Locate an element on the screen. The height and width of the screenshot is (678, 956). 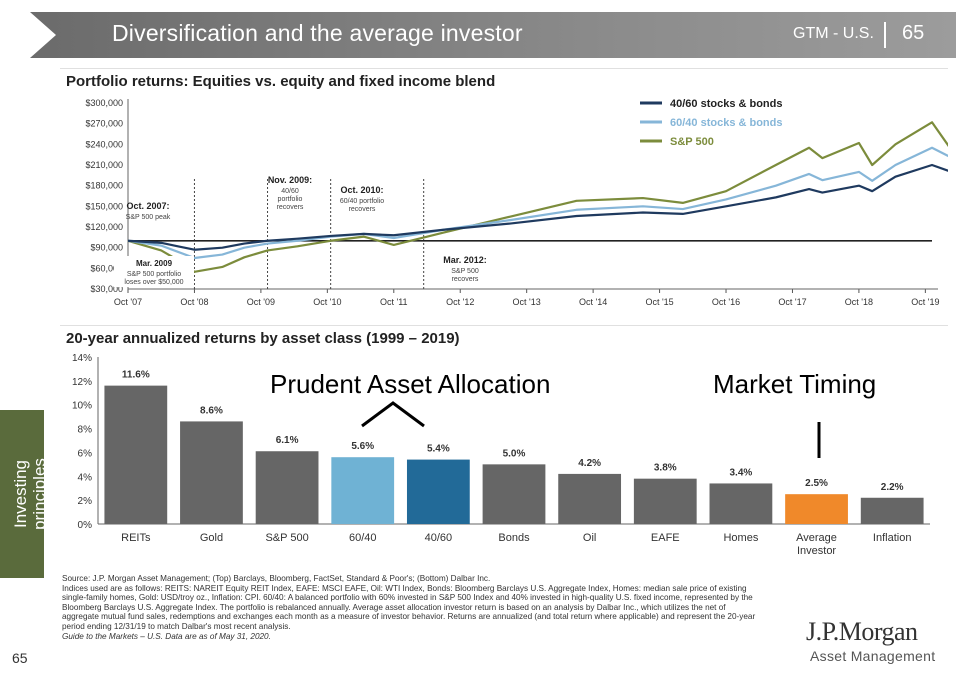
bar-value-label: 5.6% is located at coordinates (362, 446).